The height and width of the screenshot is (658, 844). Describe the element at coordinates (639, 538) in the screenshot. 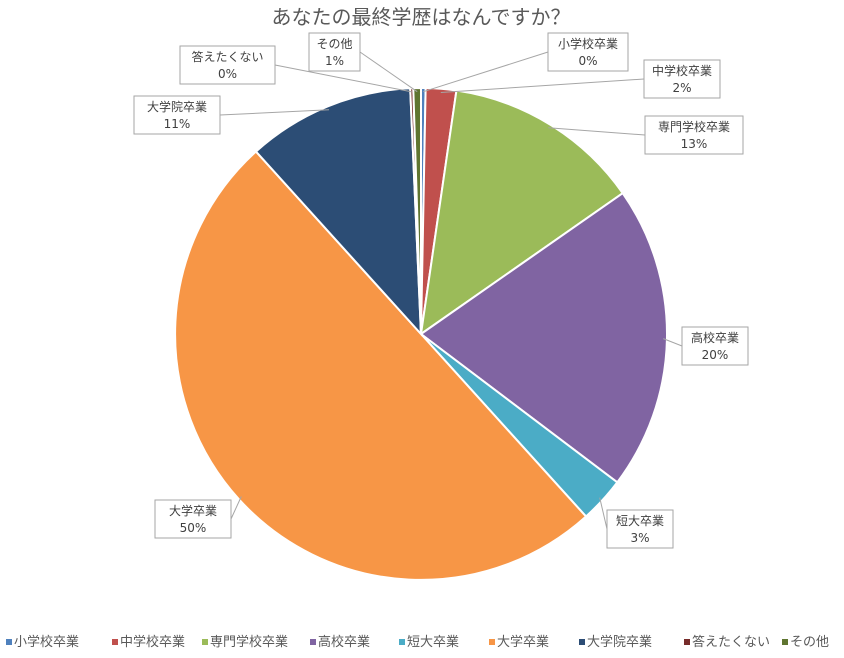

I see `data-label-percent: 3%` at that location.